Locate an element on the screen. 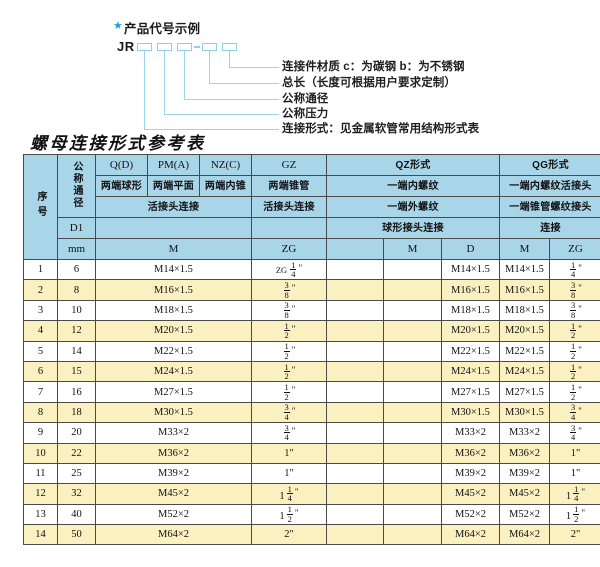 This screenshot has height=567, width=600. leader-line-1-vertical is located at coordinates (230, 59).